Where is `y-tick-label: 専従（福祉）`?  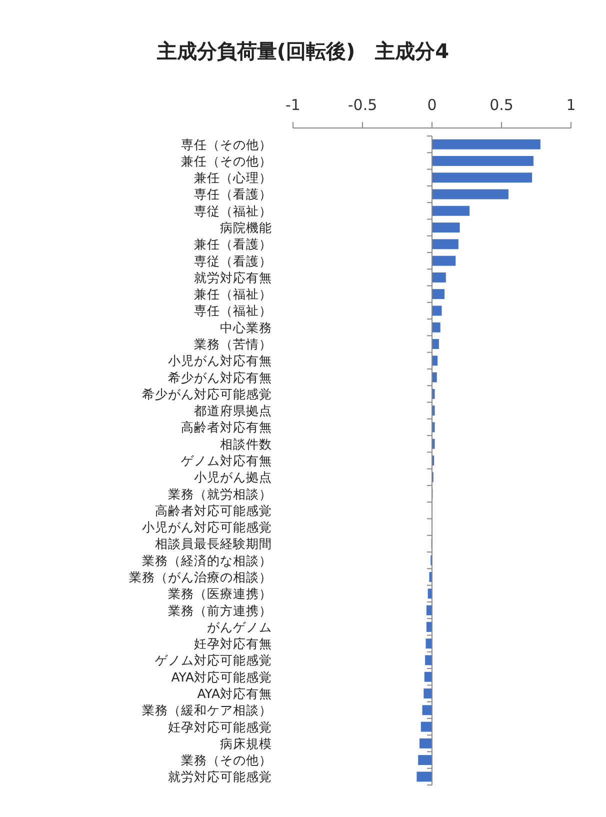 y-tick-label: 専従（福祉） is located at coordinates (233, 210).